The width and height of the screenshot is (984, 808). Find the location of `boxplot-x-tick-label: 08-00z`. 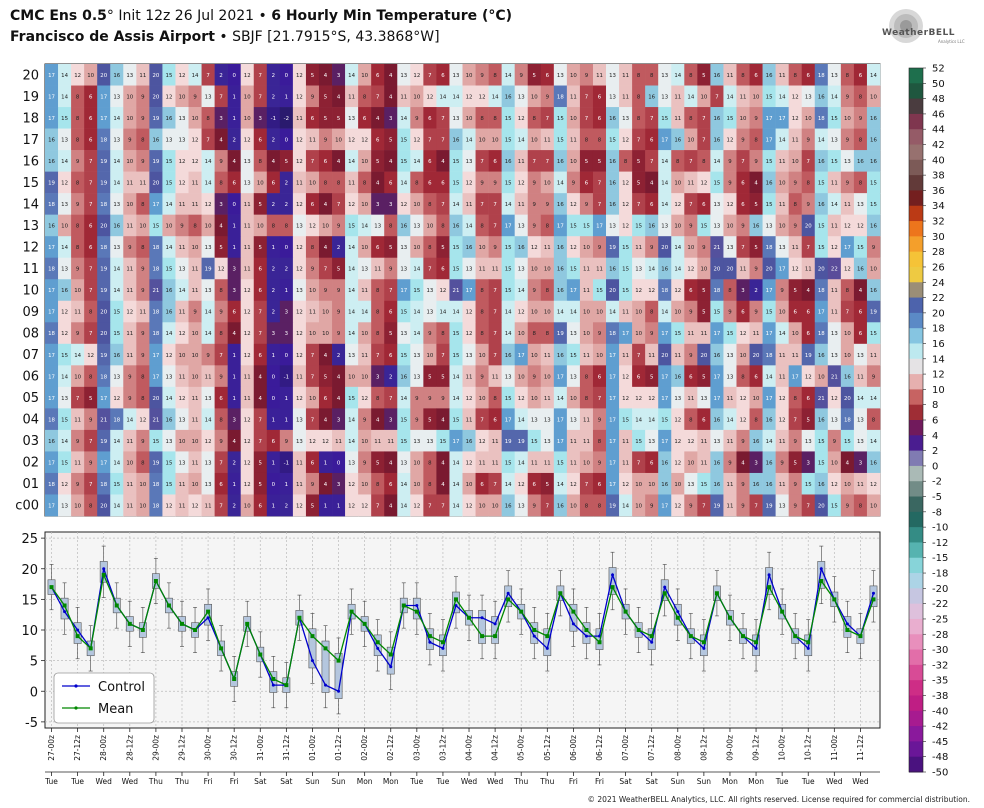

boxplot-x-tick-label: 08-00z is located at coordinates (677, 748).